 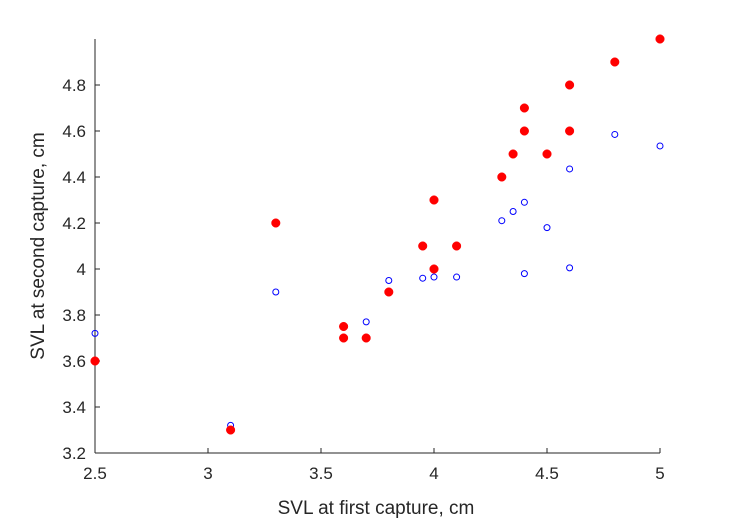 What do you see at coordinates (38, 245) in the screenshot?
I see `y-axis-label: SVL at second capture, cm` at bounding box center [38, 245].